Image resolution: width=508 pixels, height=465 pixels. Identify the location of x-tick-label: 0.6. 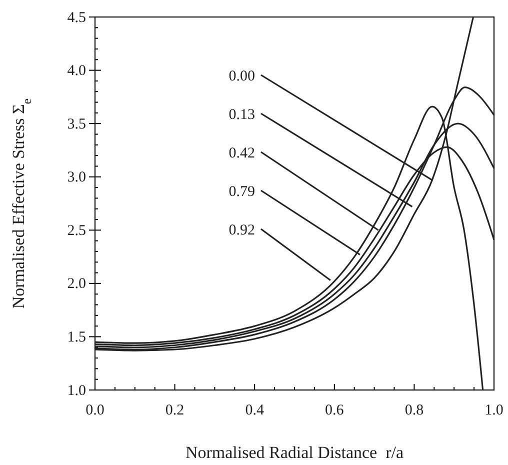
(334, 410).